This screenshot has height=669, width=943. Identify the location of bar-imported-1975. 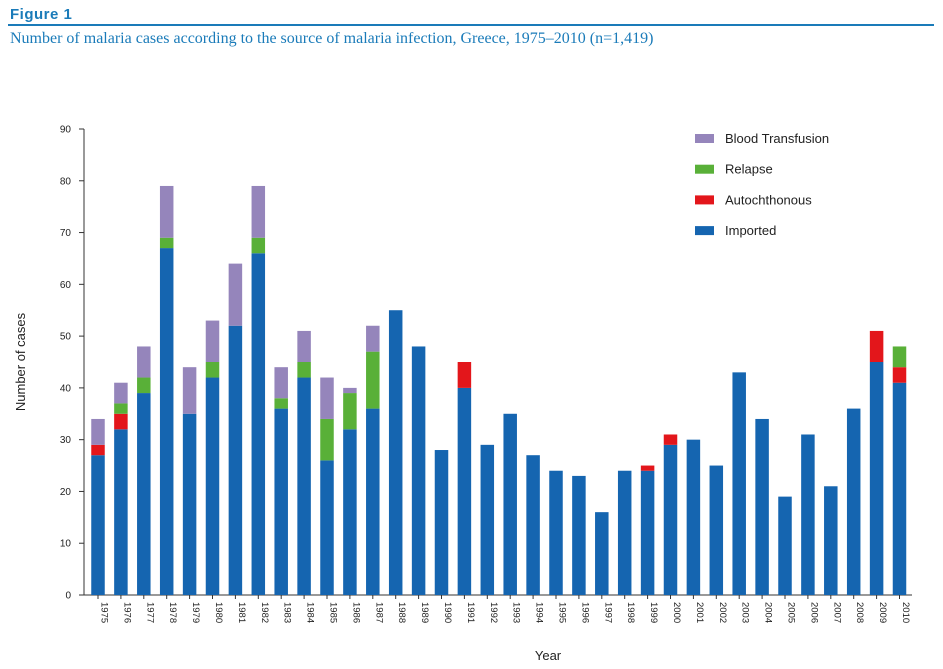
(98, 525).